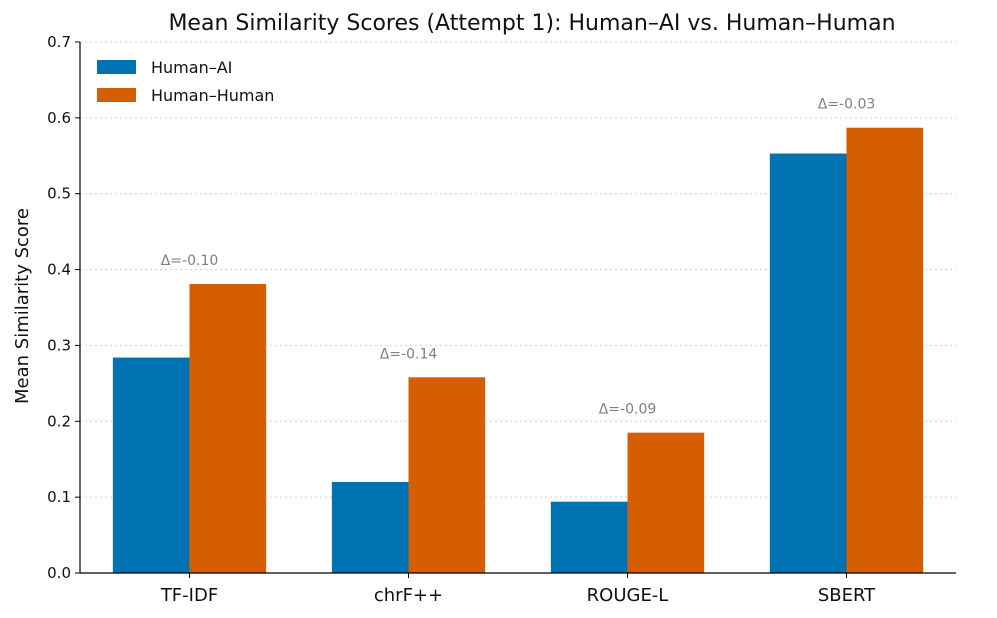 The width and height of the screenshot is (997, 618). Describe the element at coordinates (212, 95) in the screenshot. I see `legend-label-human-human: Human–Human` at that location.